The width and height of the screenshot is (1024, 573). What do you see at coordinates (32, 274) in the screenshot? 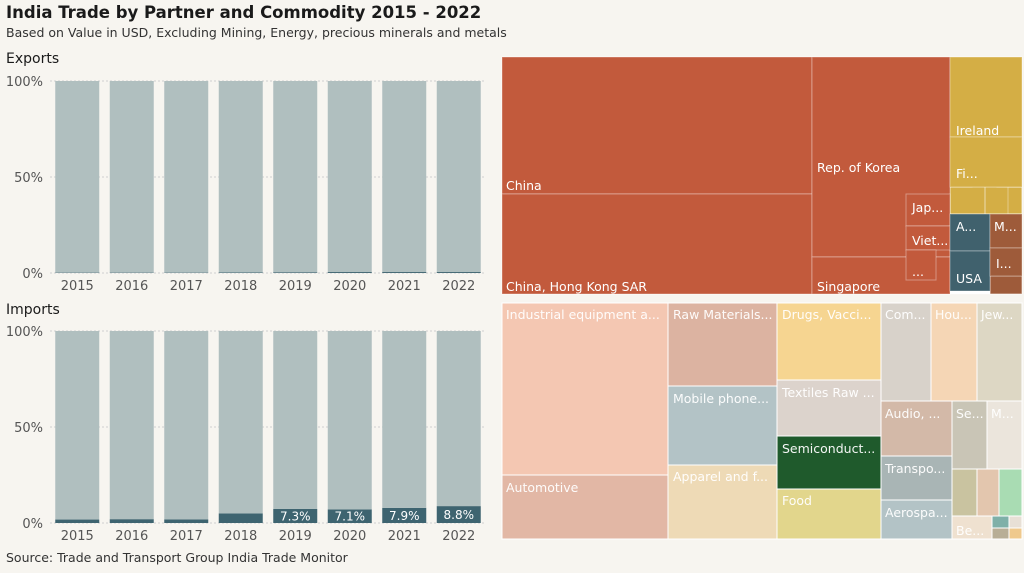
I see `exports-y-tick-label: 0%` at bounding box center [32, 274].